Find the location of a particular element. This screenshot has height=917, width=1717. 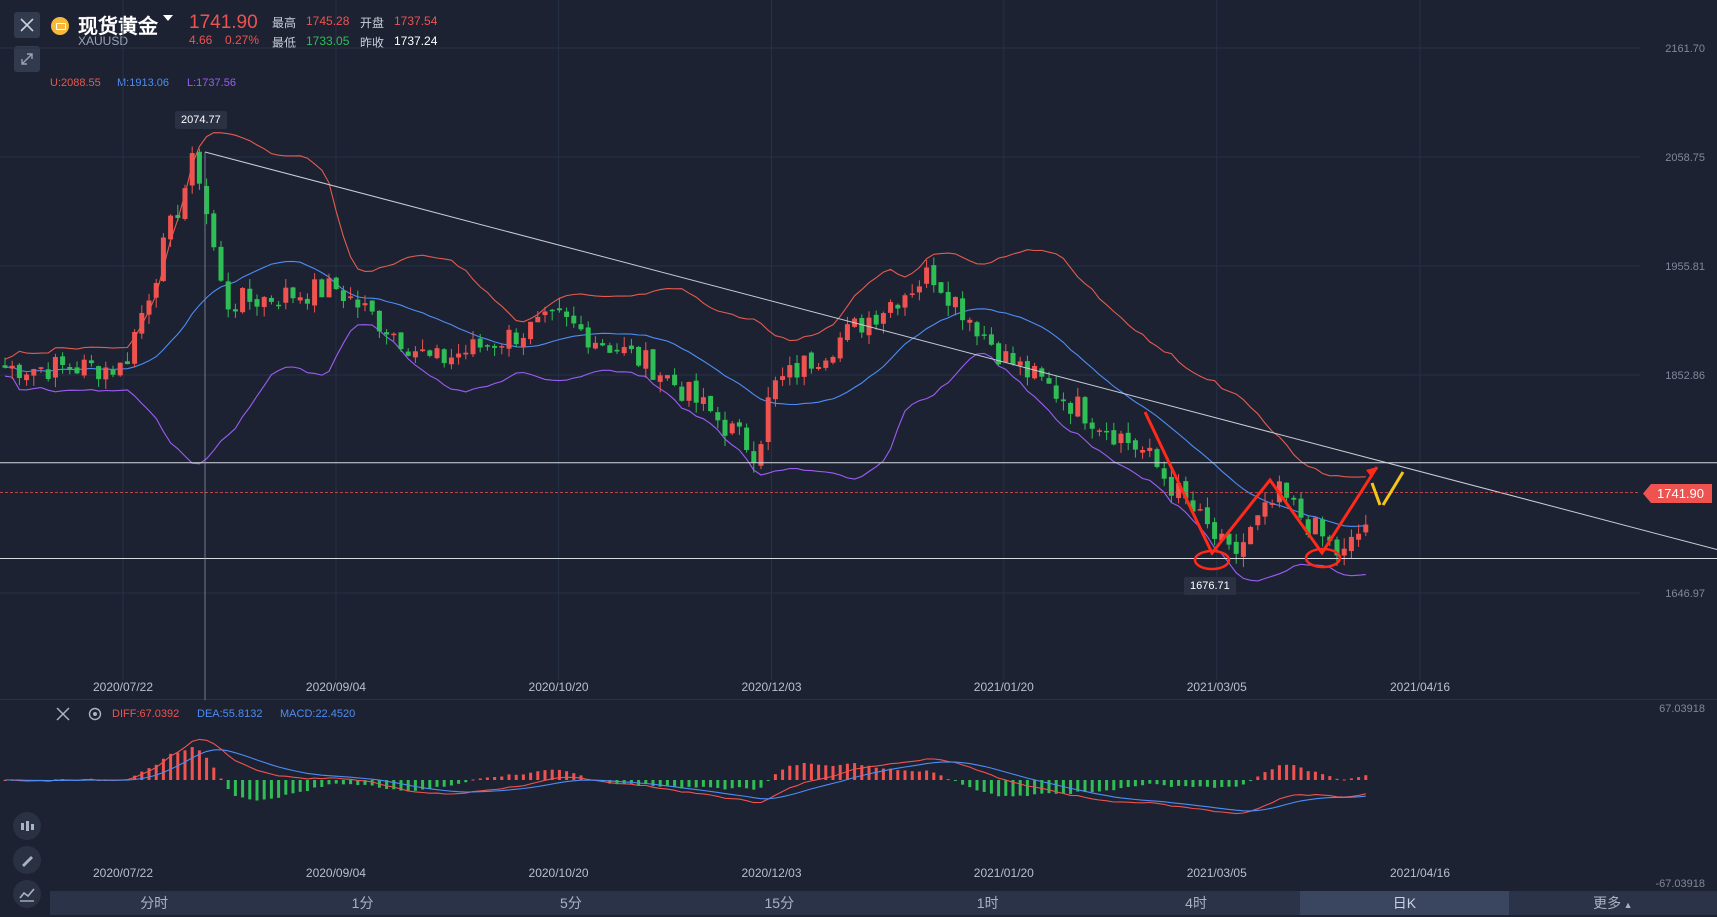

instrument-title: 现货黄金 is located at coordinates (118, 27).